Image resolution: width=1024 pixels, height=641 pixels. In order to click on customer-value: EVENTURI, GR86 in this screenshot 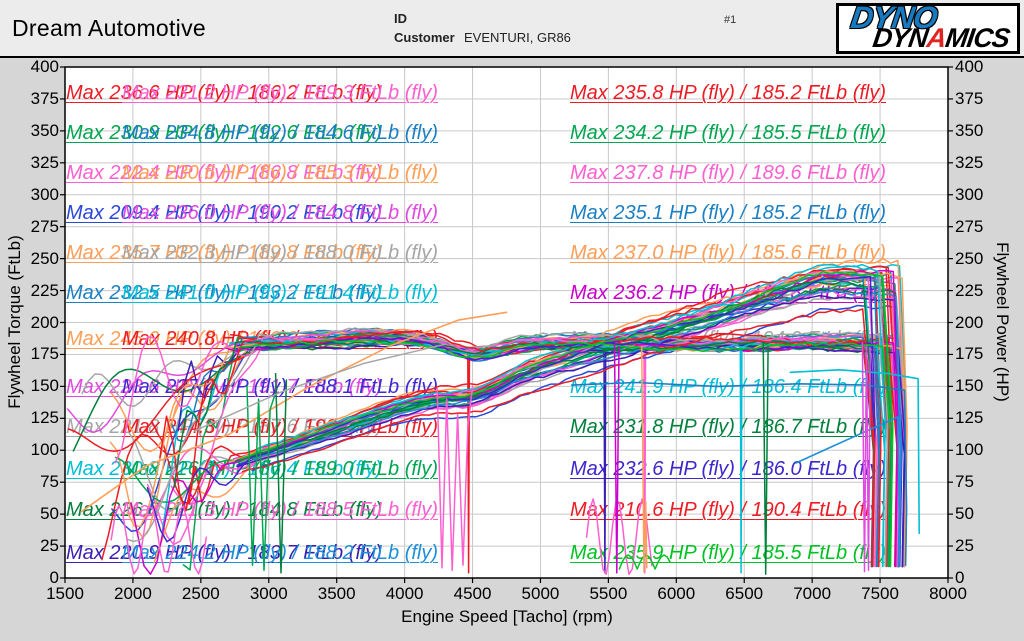, I will do `click(517, 37)`.